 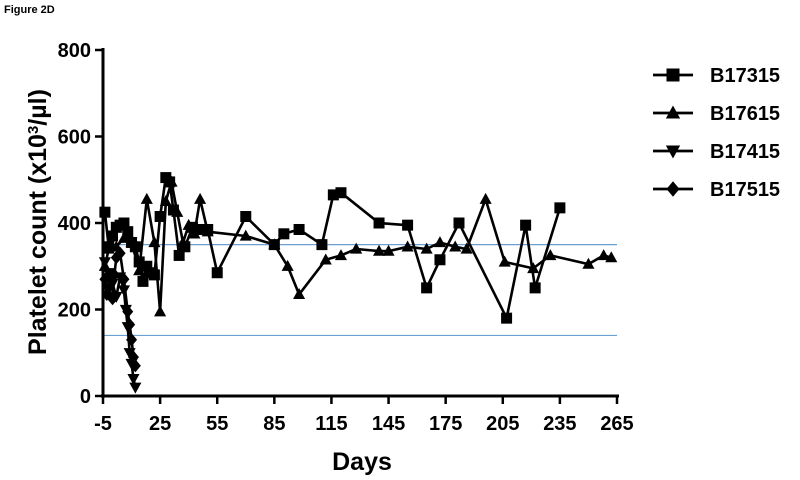 I want to click on y-axis-ticks: 0 200 400 600 800, so click(x=80, y=224).